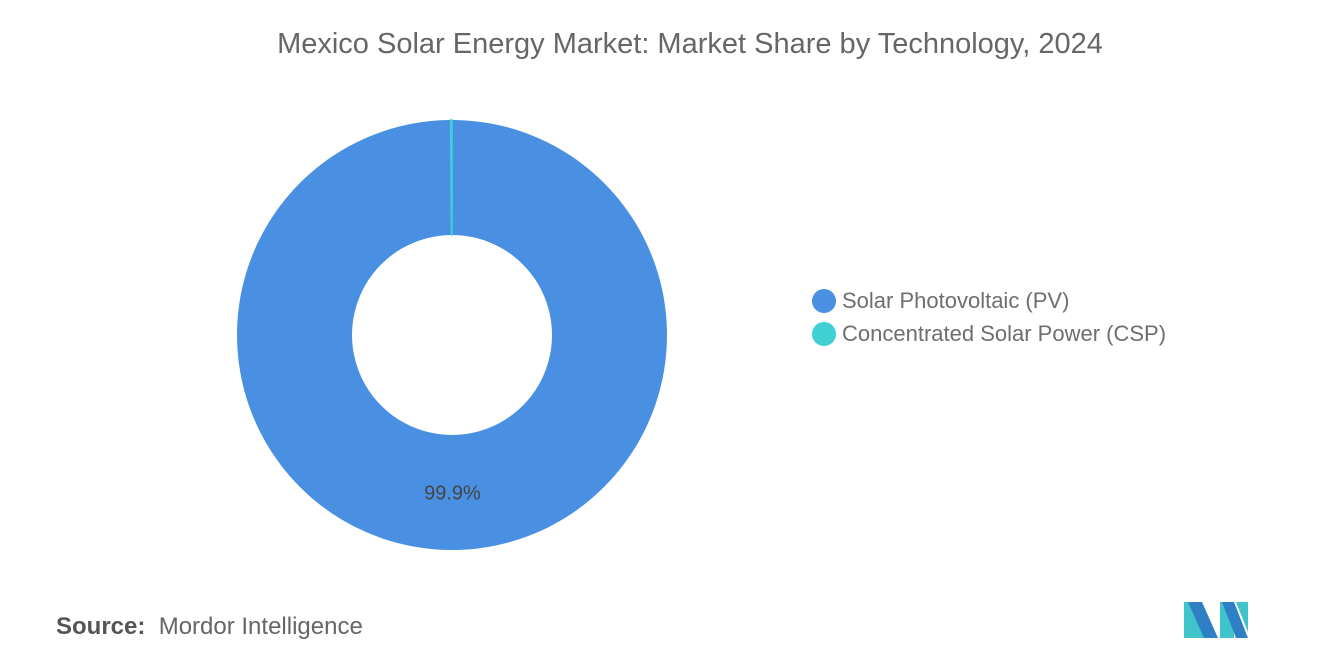  I want to click on mordor-logo, so click(1216, 620).